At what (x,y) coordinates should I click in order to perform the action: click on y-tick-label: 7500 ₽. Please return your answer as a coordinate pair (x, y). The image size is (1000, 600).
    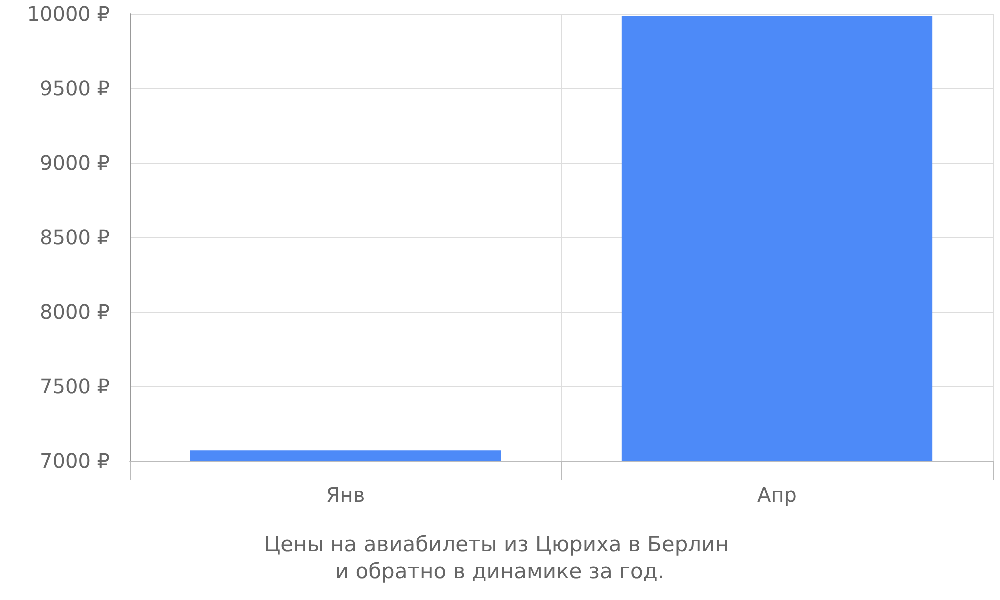
    Looking at the image, I should click on (75, 386).